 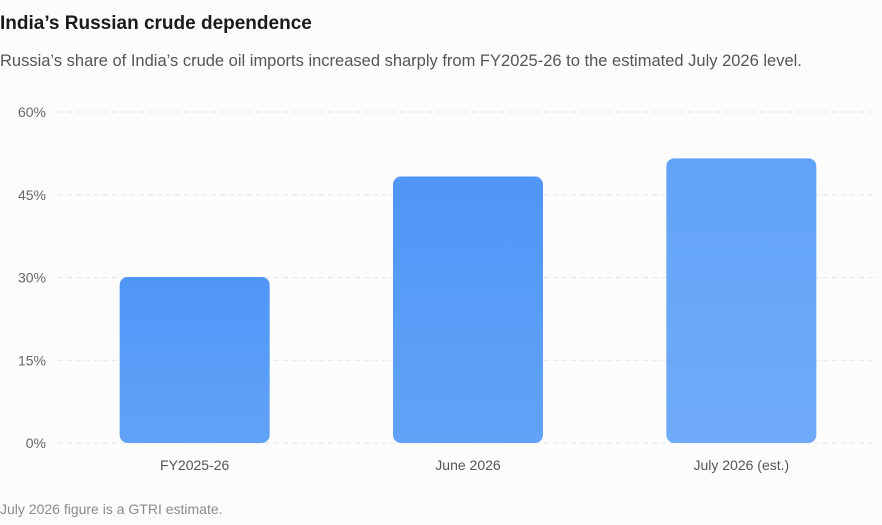 I want to click on y-tick-label: 30%, so click(x=32, y=278).